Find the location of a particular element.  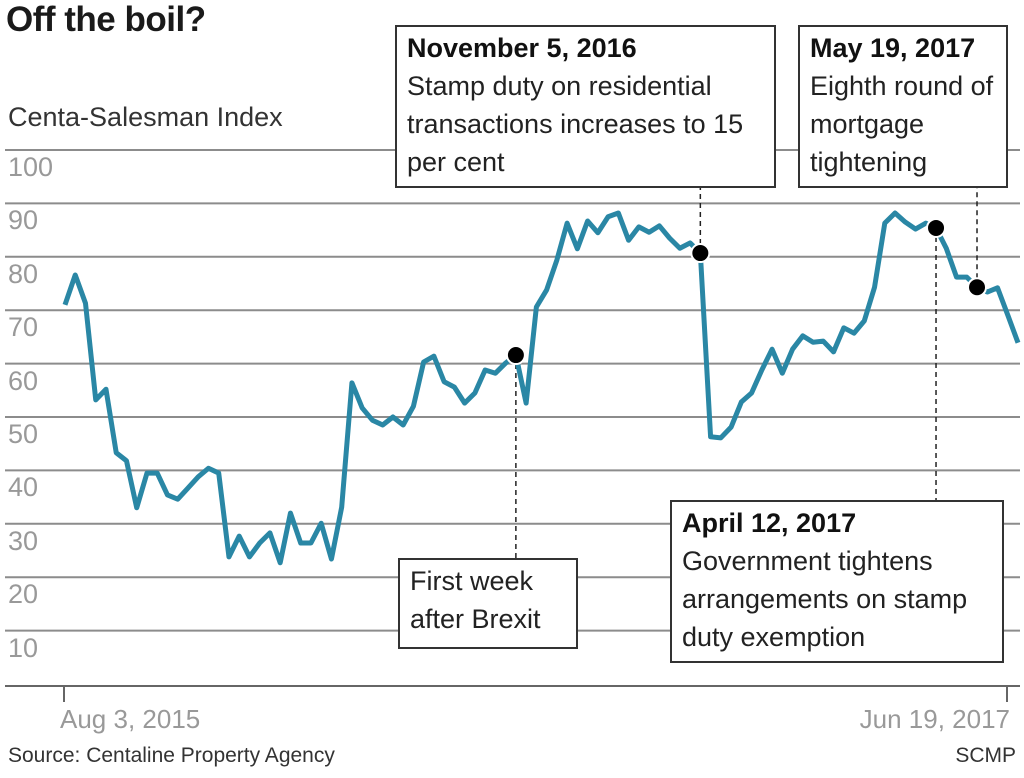

x-tick-label: Jun 19, 2017 is located at coordinates (934, 719).